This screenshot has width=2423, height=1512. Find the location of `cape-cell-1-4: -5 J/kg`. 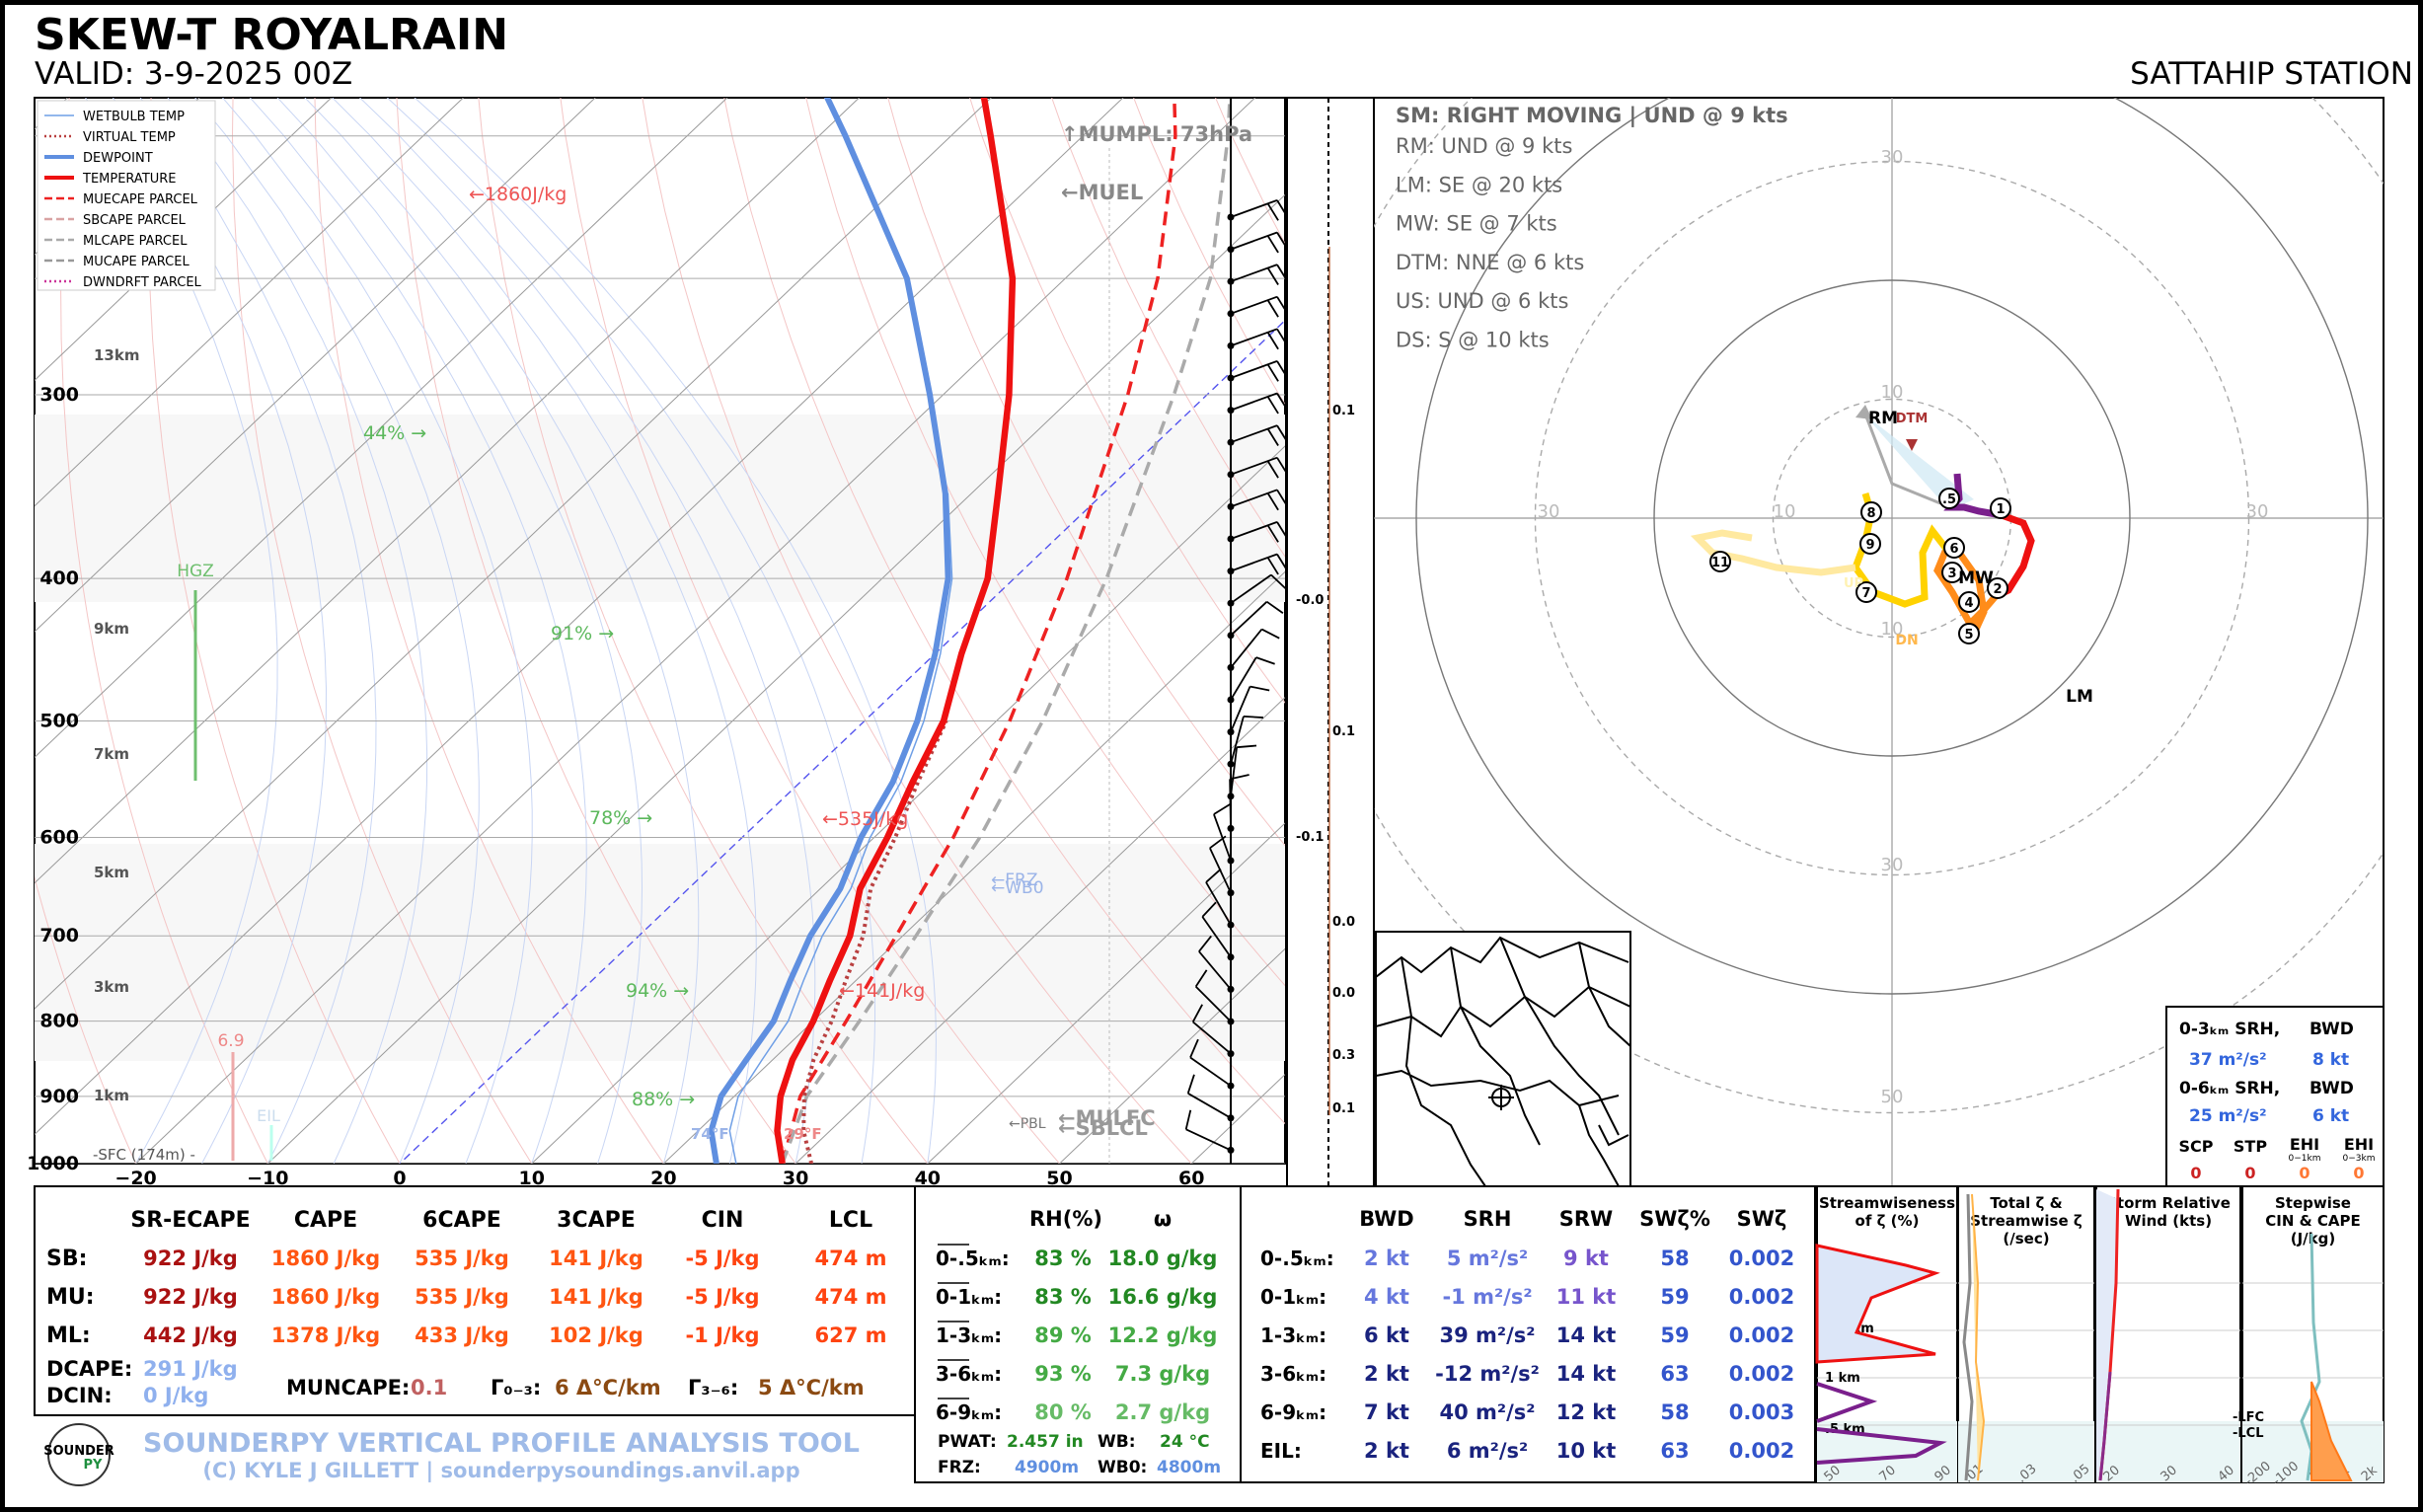

cape-cell-1-4: -5 J/kg is located at coordinates (722, 1297).